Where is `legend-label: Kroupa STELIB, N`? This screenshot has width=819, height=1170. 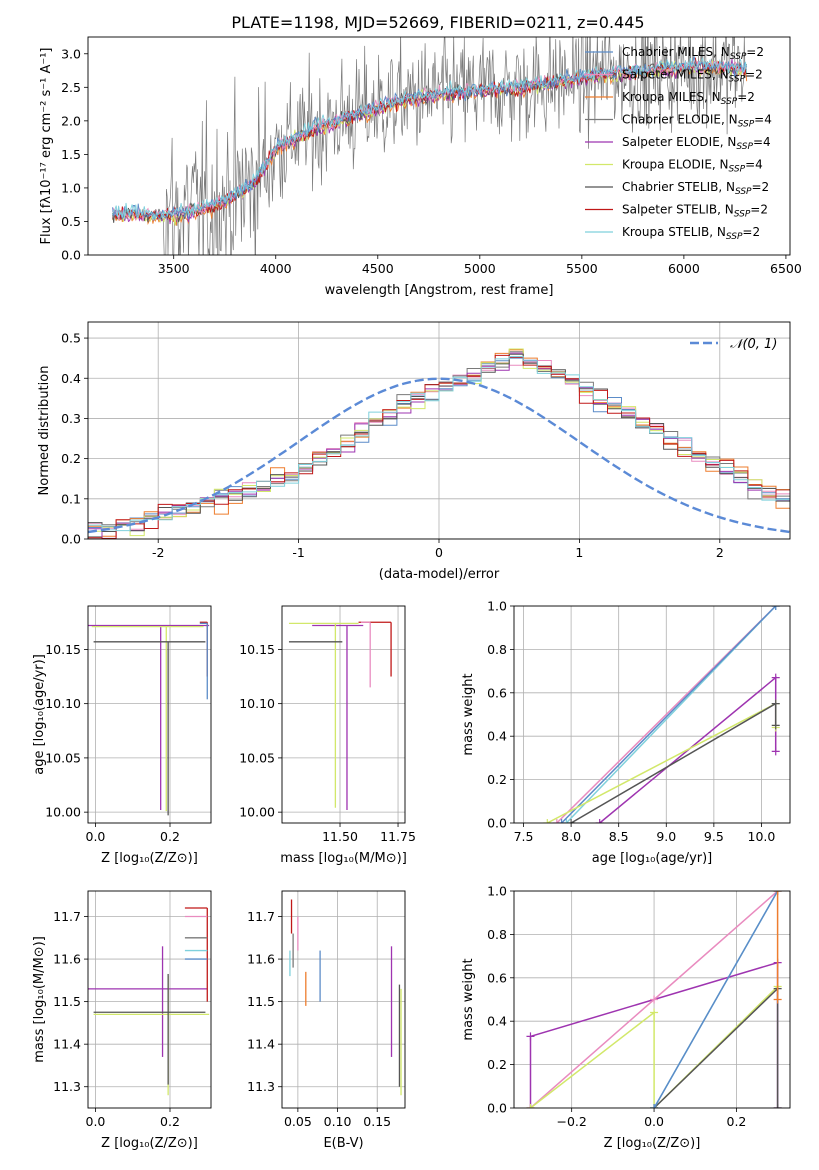 legend-label: Kroupa STELIB, N is located at coordinates (674, 232).